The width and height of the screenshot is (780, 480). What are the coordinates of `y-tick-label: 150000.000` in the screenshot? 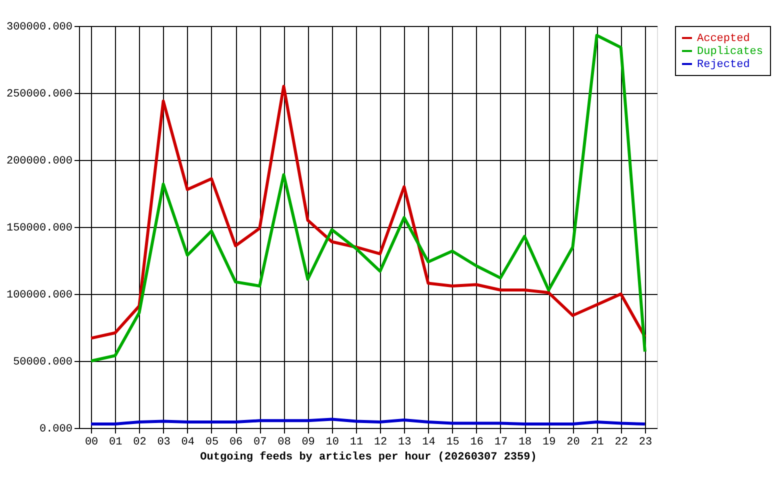 It's located at (39, 228).